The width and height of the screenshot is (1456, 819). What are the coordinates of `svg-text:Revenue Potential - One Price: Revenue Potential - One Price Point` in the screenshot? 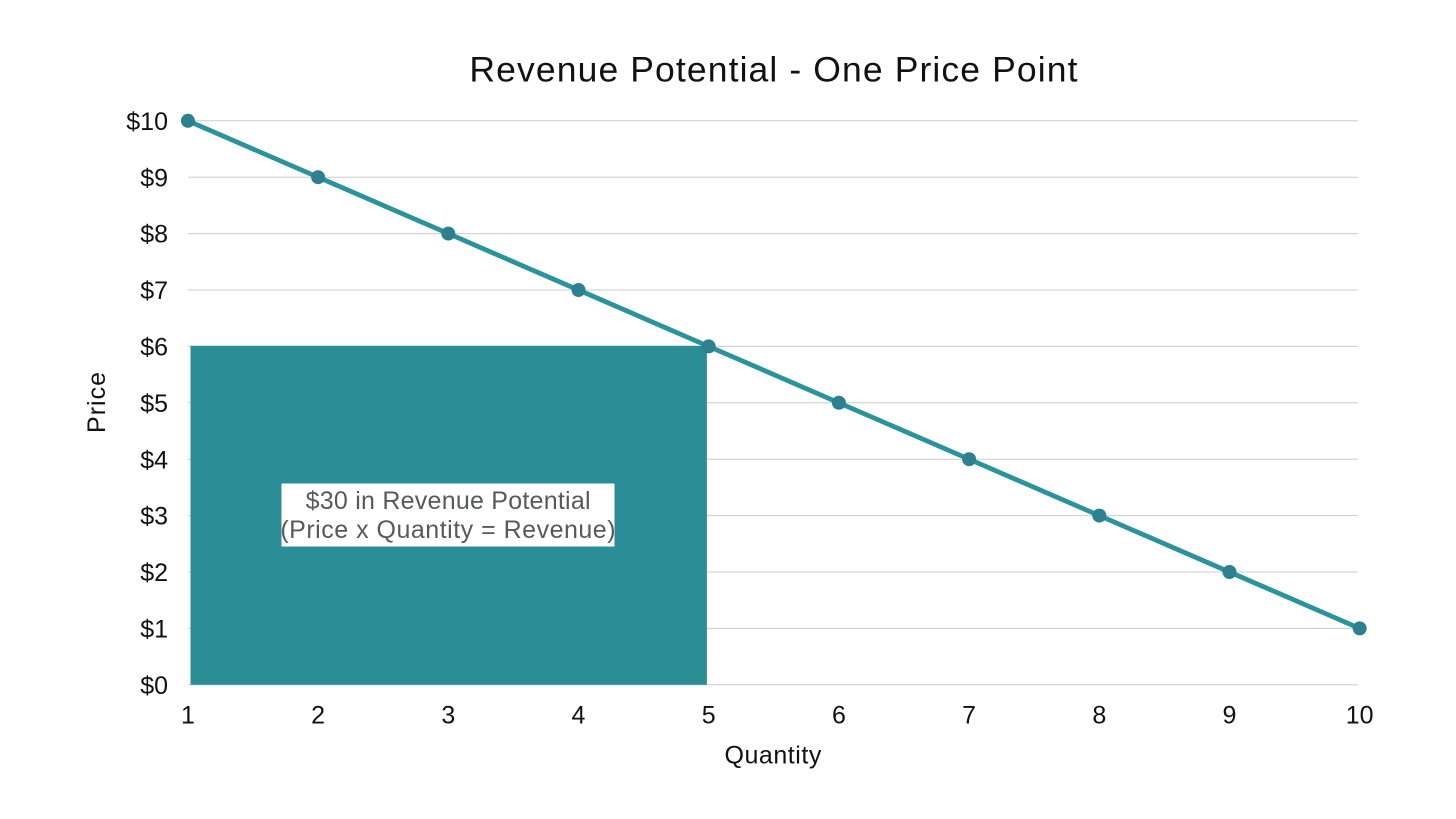 It's located at (773, 69).